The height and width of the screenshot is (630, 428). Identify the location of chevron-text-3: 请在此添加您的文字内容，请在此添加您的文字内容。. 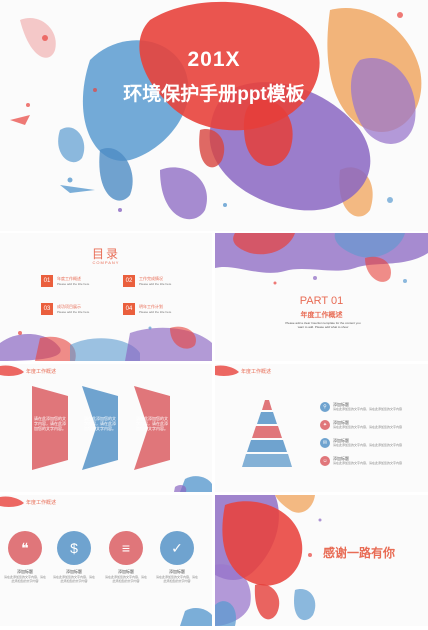
(152, 423).